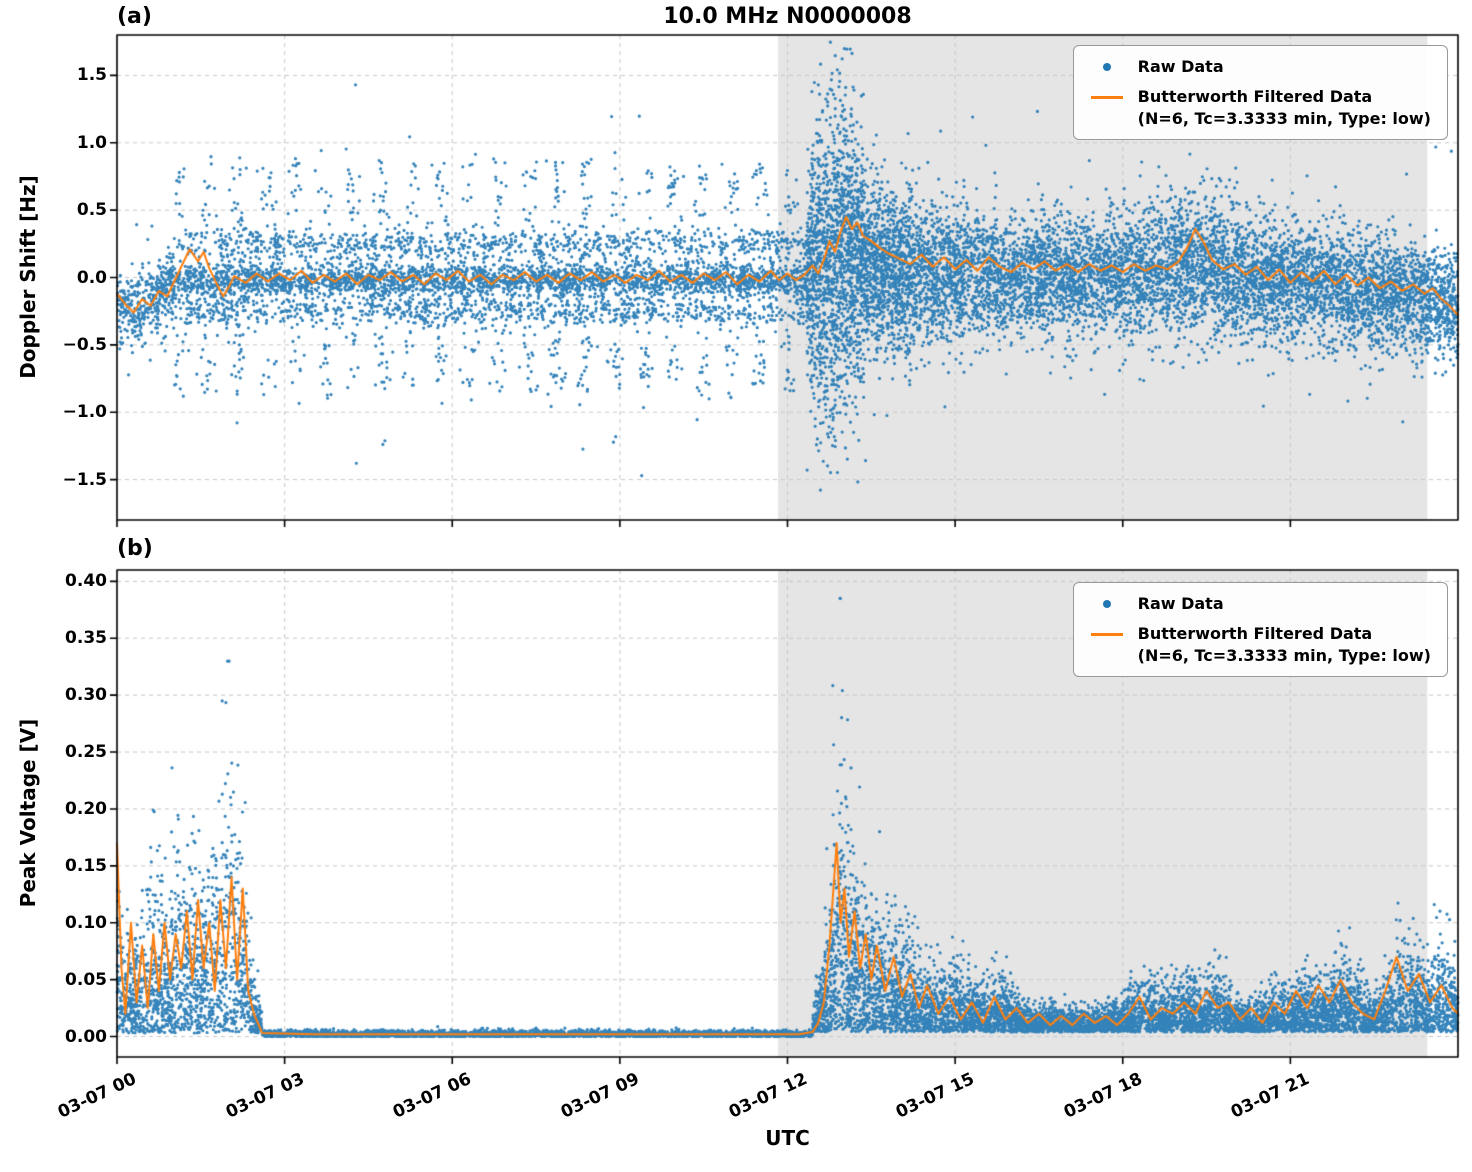 Image resolution: width=1472 pixels, height=1172 pixels. What do you see at coordinates (86, 1036) in the screenshot?
I see `y-tick-label: 0.00` at bounding box center [86, 1036].